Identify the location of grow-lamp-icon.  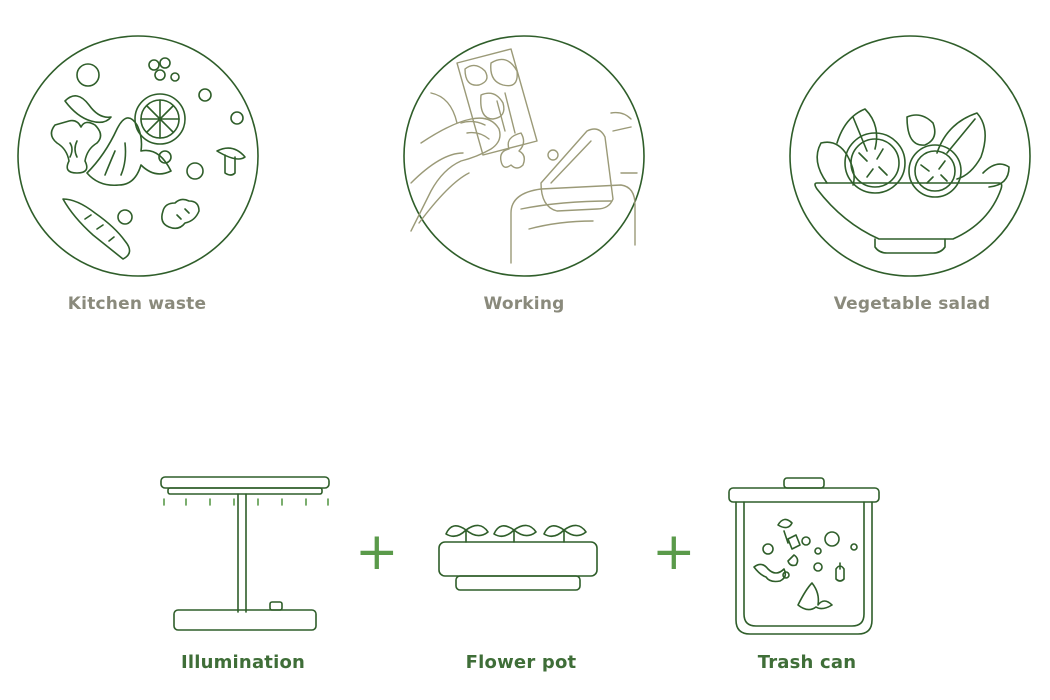
(245, 553).